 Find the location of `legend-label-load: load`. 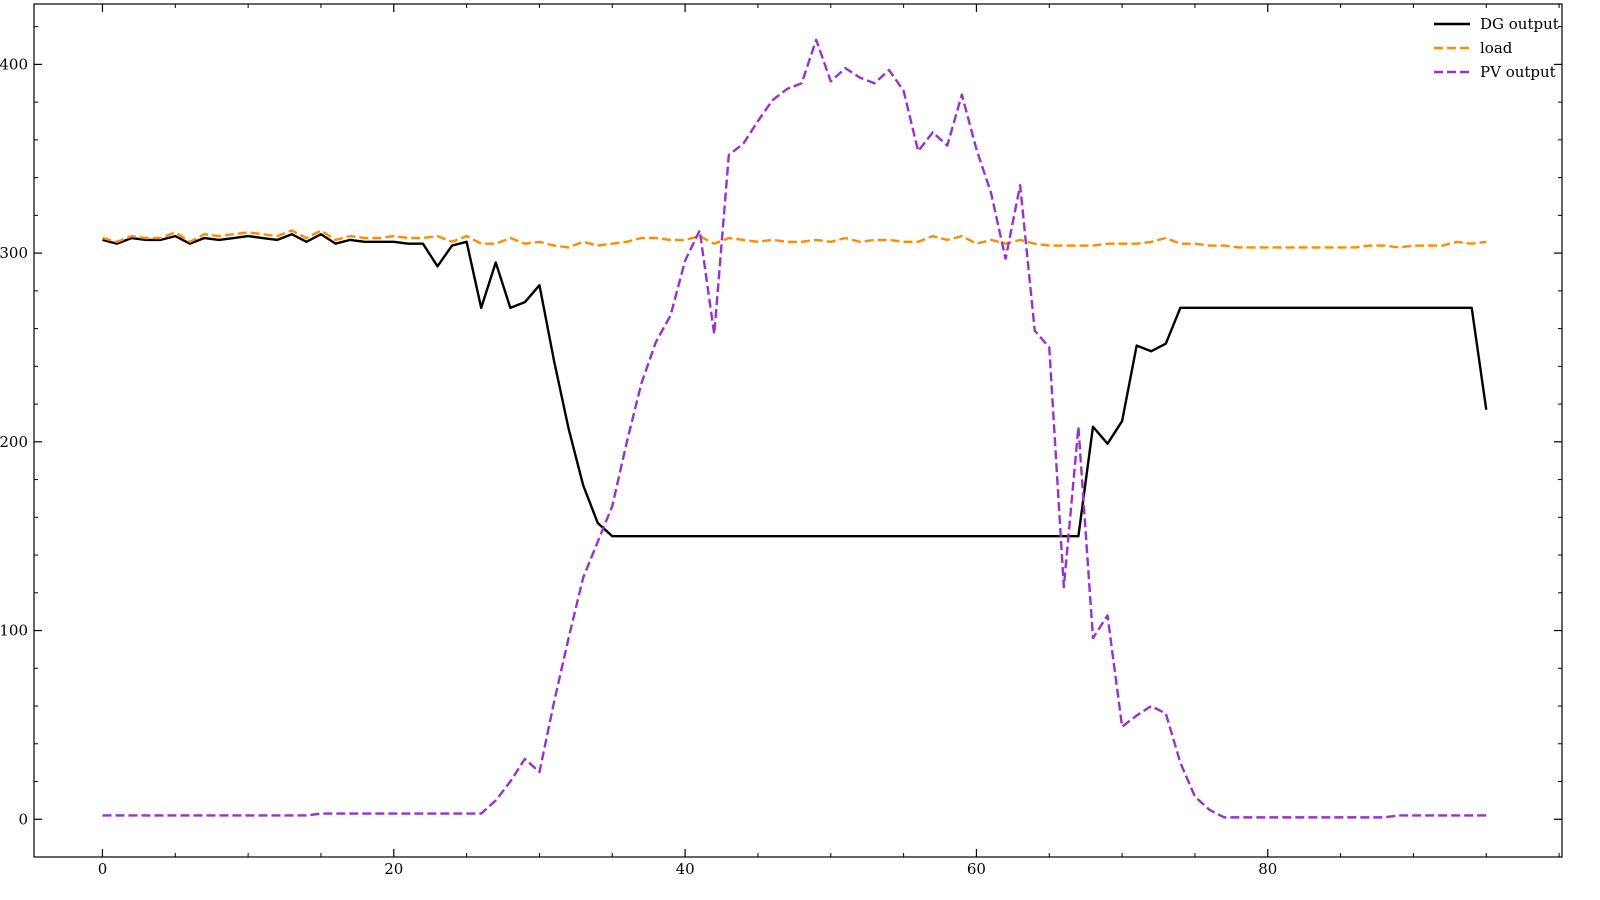

legend-label-load: load is located at coordinates (1496, 48).